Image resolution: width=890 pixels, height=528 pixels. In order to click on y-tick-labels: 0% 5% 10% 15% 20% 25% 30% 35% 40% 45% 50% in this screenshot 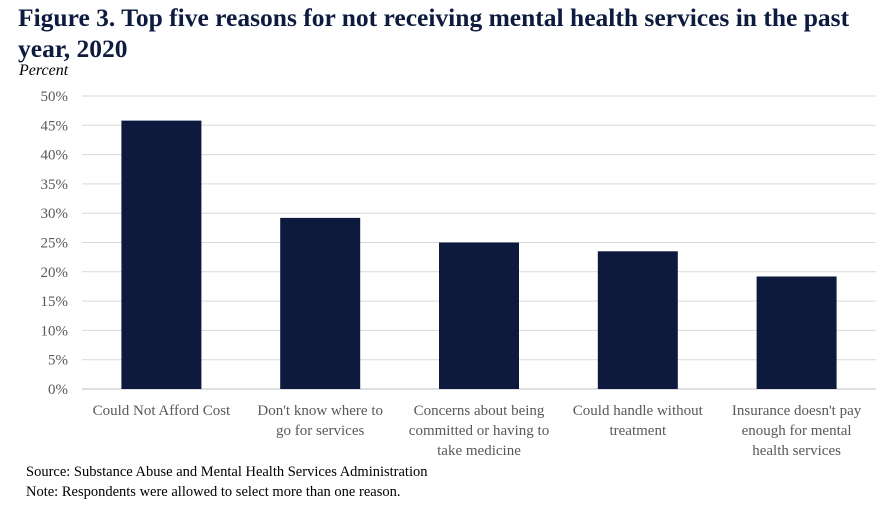, I will do `click(55, 243)`.